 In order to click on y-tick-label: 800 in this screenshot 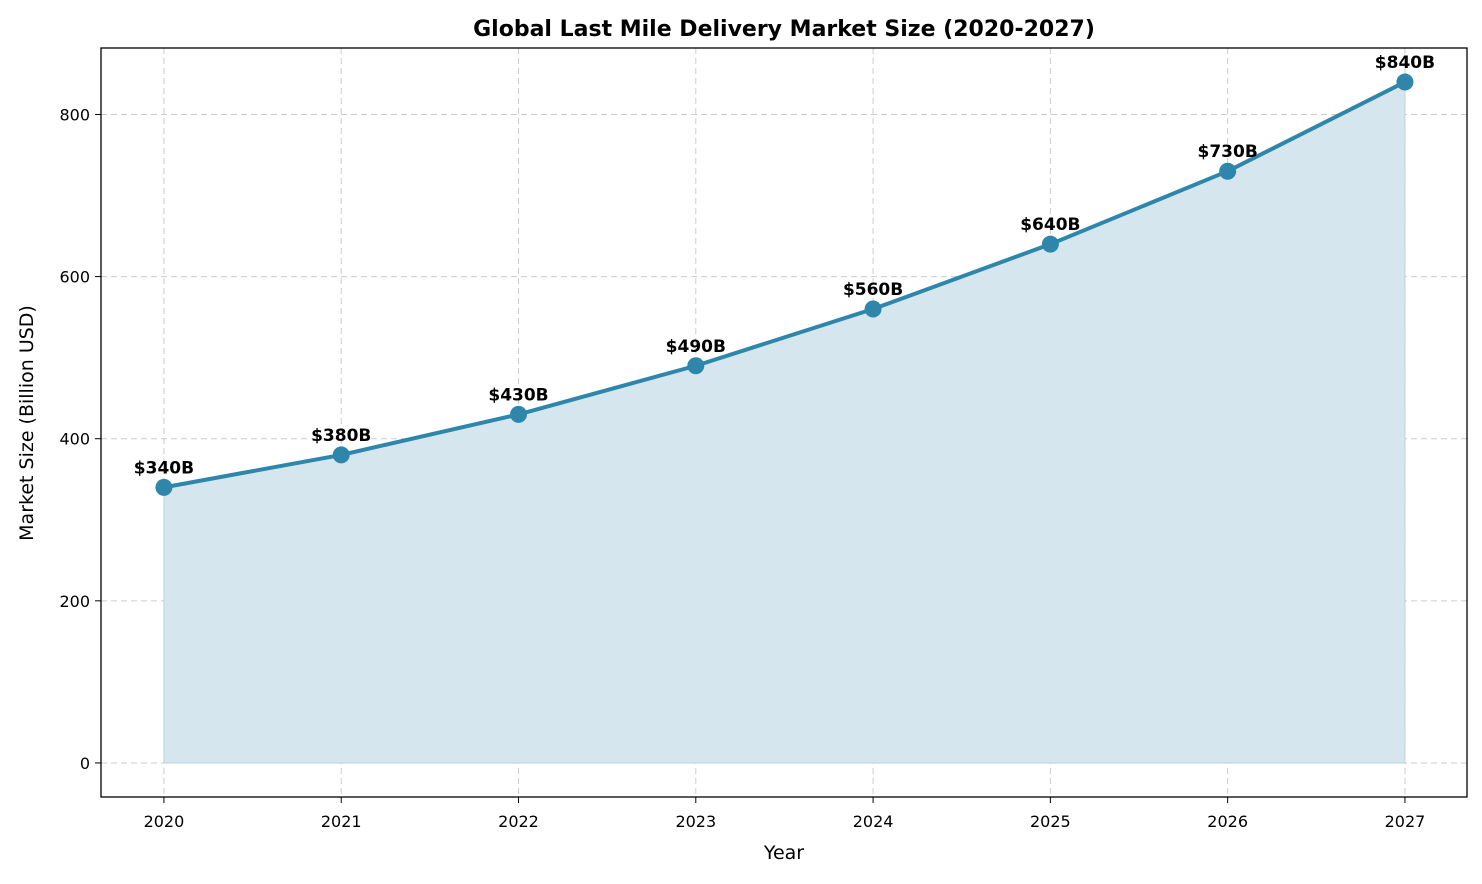, I will do `click(74, 114)`.